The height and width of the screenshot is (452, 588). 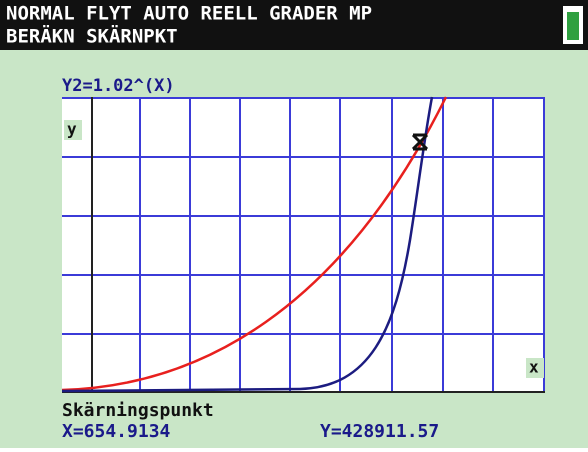 I want to click on function-label: Y2=1.02^(X), so click(x=118, y=86).